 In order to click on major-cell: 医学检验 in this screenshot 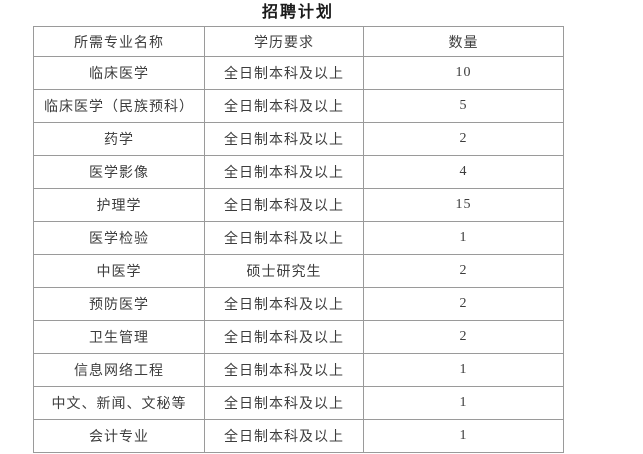, I will do `click(119, 238)`.